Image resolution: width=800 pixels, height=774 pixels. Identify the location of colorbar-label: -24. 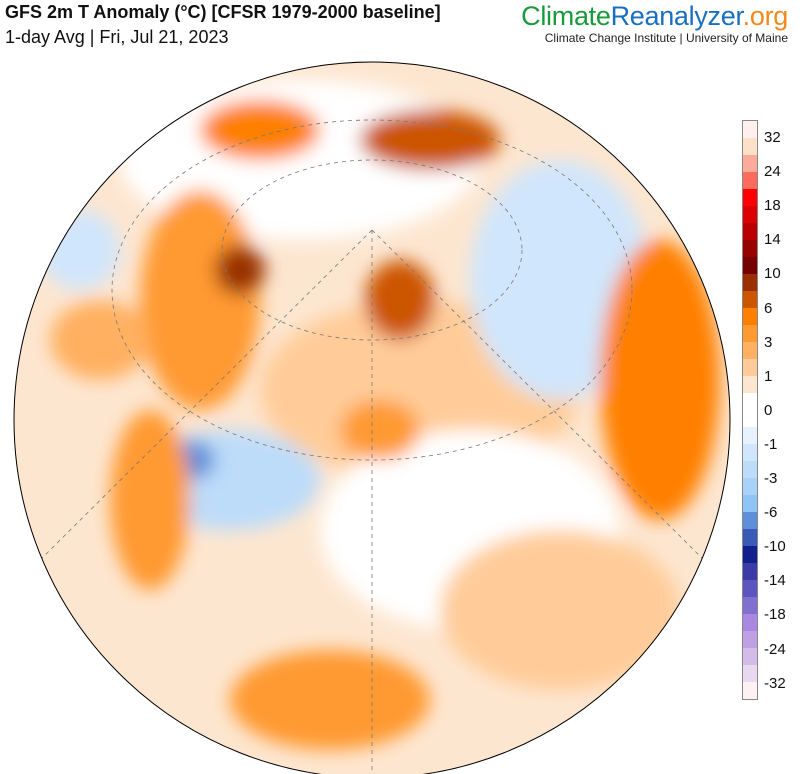
(775, 649).